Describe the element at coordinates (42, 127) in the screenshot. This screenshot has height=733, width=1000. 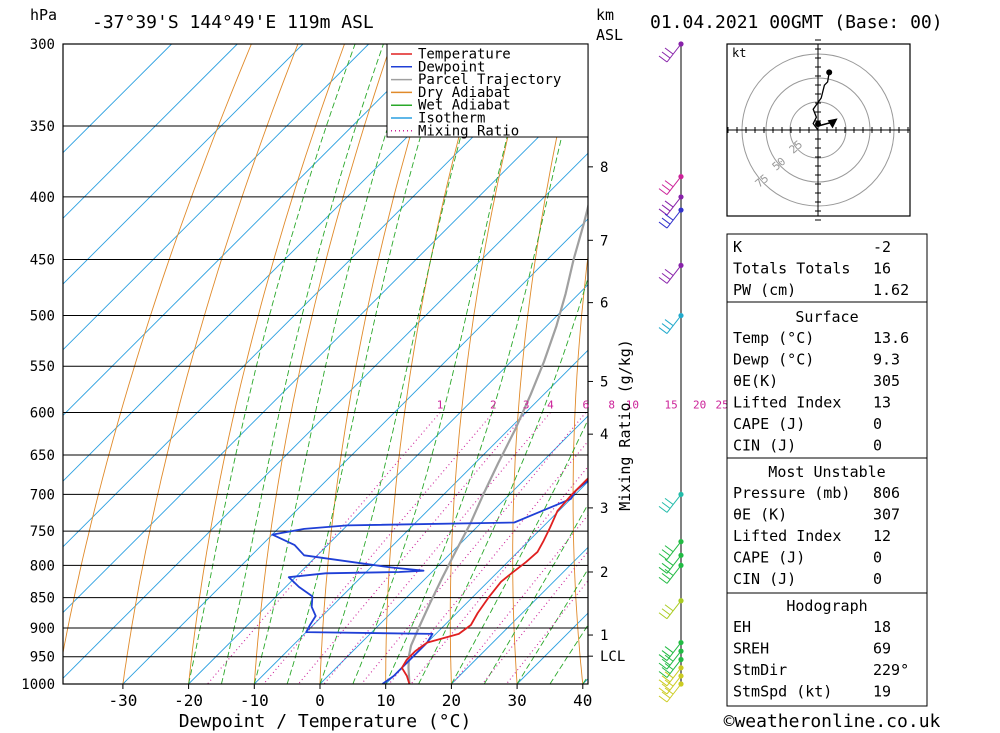
I see `pressure-tick-label: 350` at that location.